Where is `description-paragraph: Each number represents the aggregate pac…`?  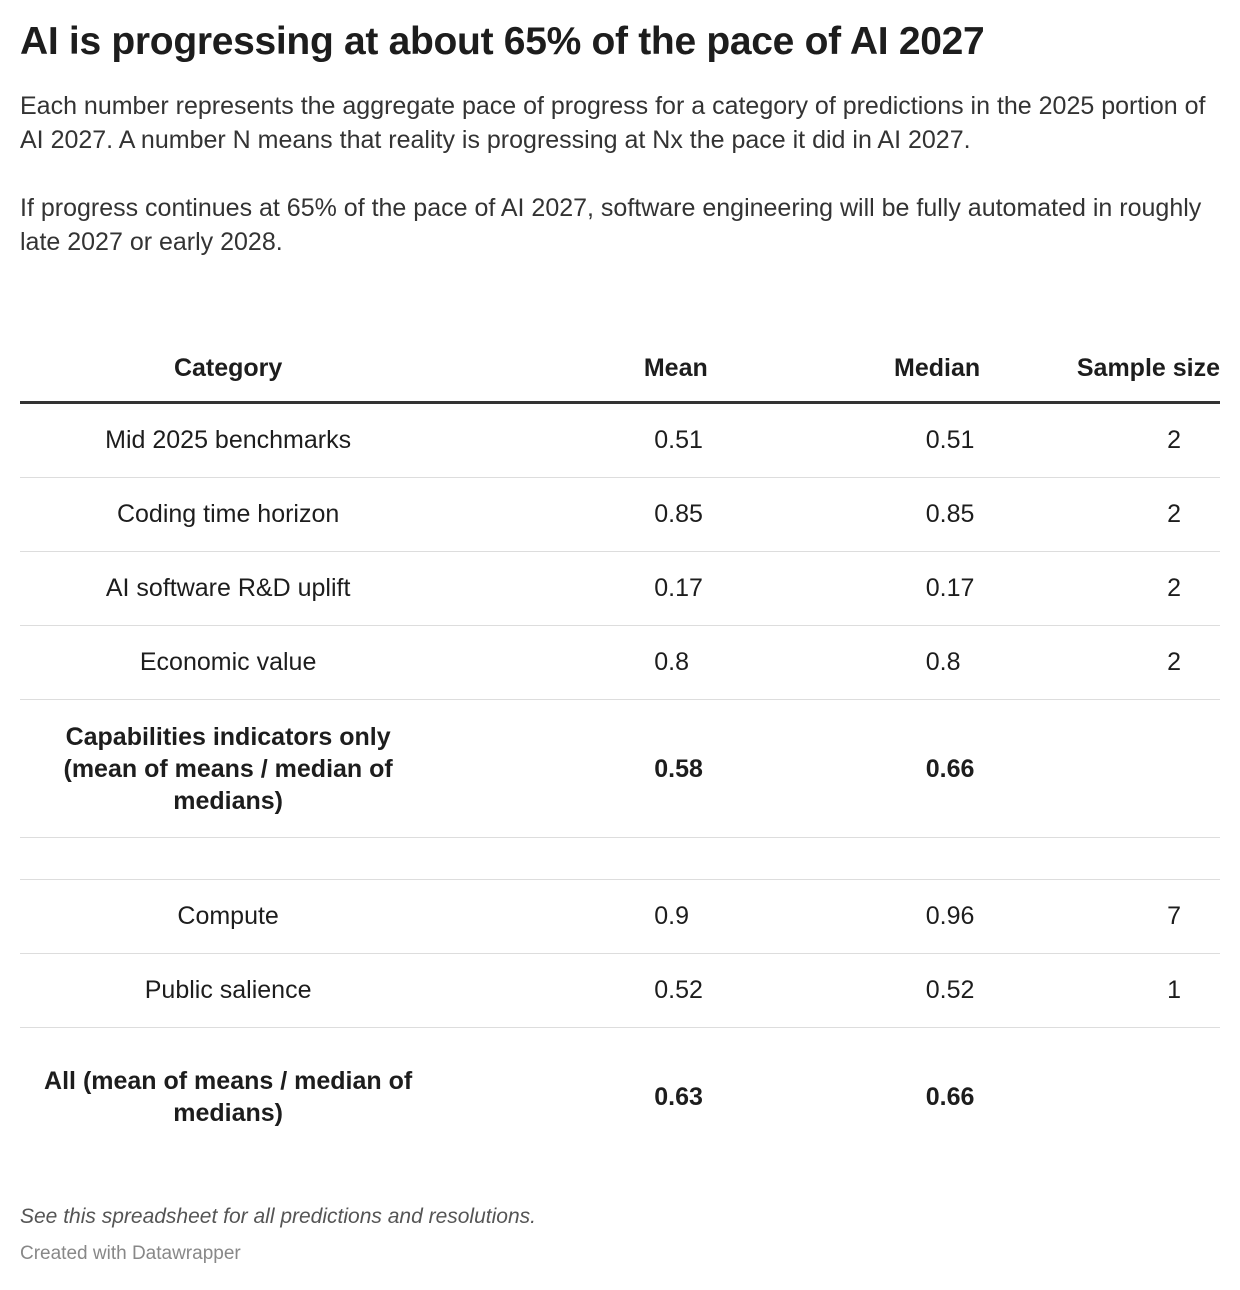 description-paragraph: Each number represents the aggregate pac… is located at coordinates (613, 123).